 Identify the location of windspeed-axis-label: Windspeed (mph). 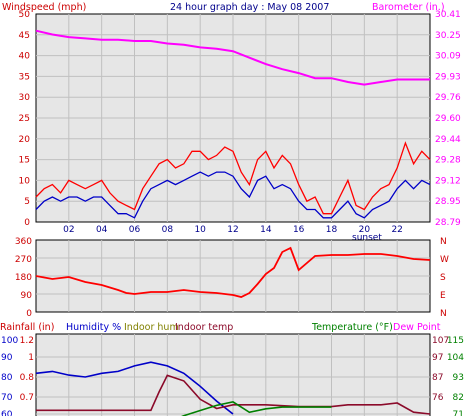
(44, 7).